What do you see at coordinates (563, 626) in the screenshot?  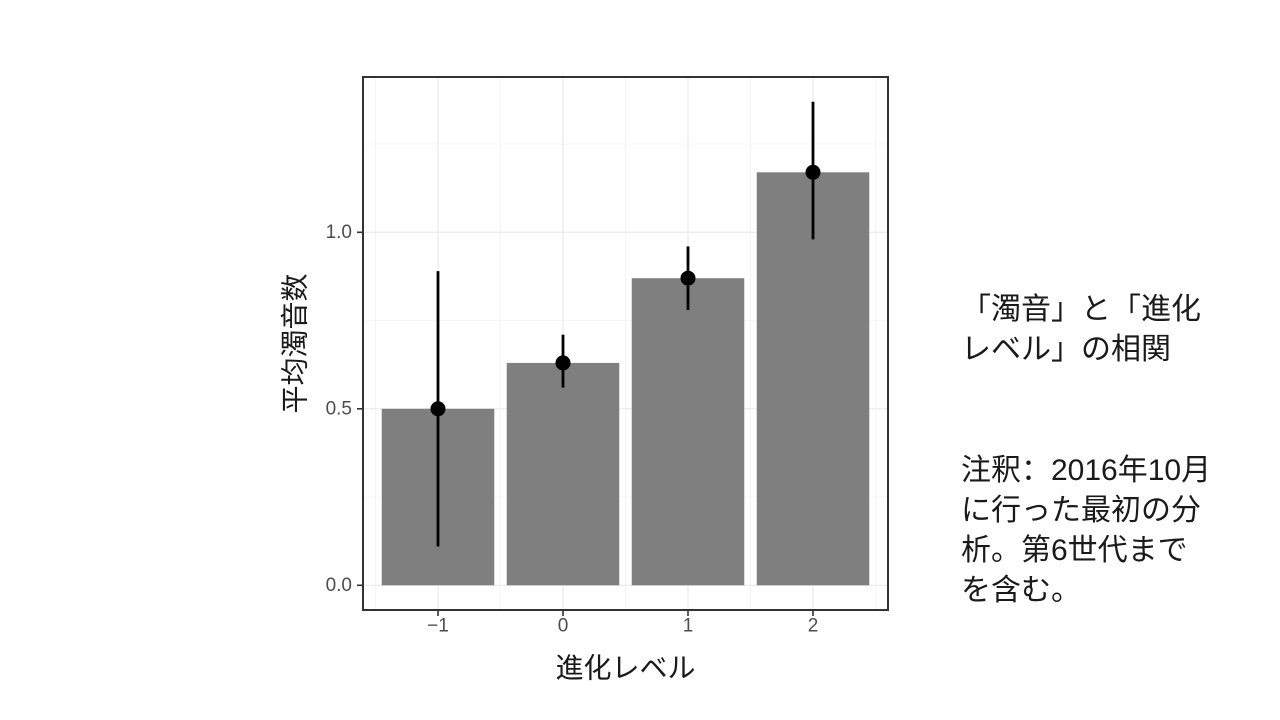 I see `x-tick-label: 0` at bounding box center [563, 626].